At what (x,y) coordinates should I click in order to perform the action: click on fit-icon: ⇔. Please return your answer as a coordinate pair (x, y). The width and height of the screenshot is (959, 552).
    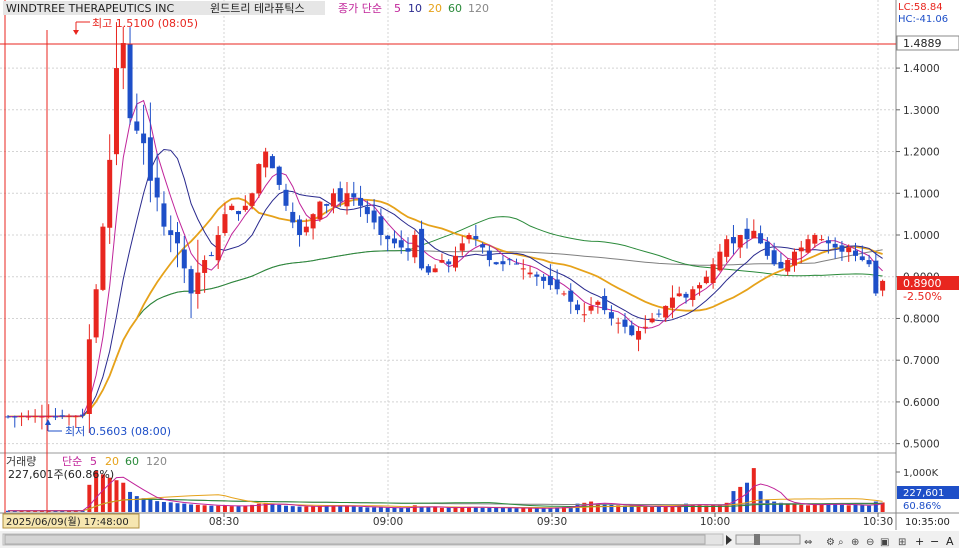
    Looking at the image, I should click on (808, 542).